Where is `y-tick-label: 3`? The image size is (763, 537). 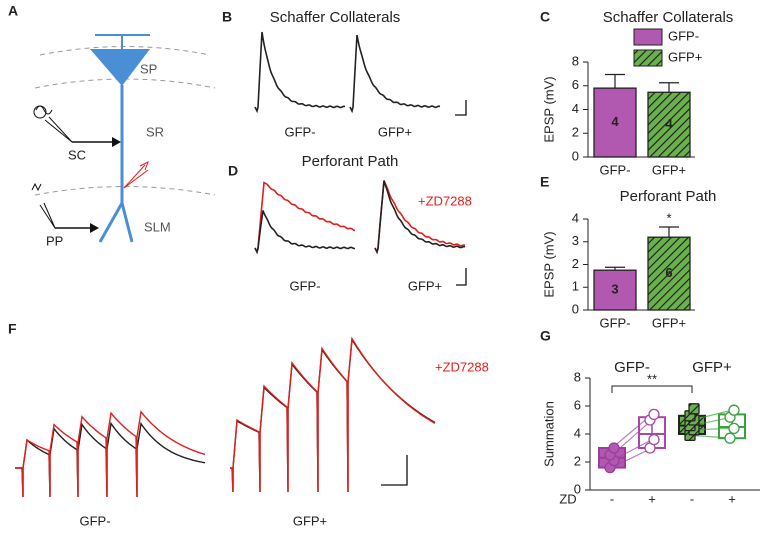
y-tick-label: 3 is located at coordinates (575, 240).